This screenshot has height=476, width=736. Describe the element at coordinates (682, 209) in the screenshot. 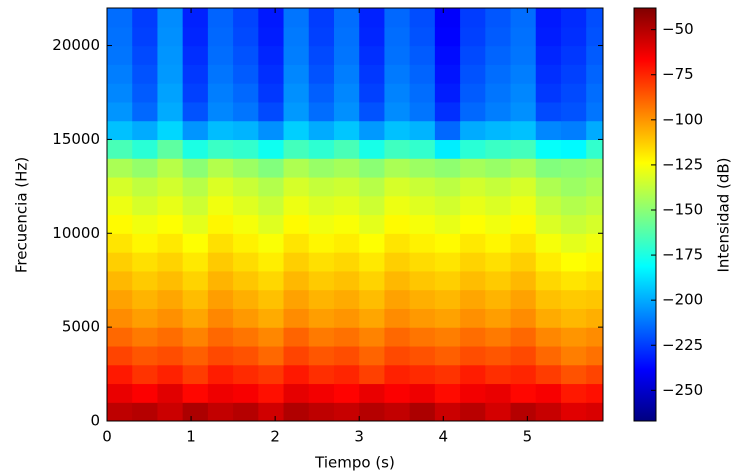

I see `colorbar-tick-label: −150` at that location.